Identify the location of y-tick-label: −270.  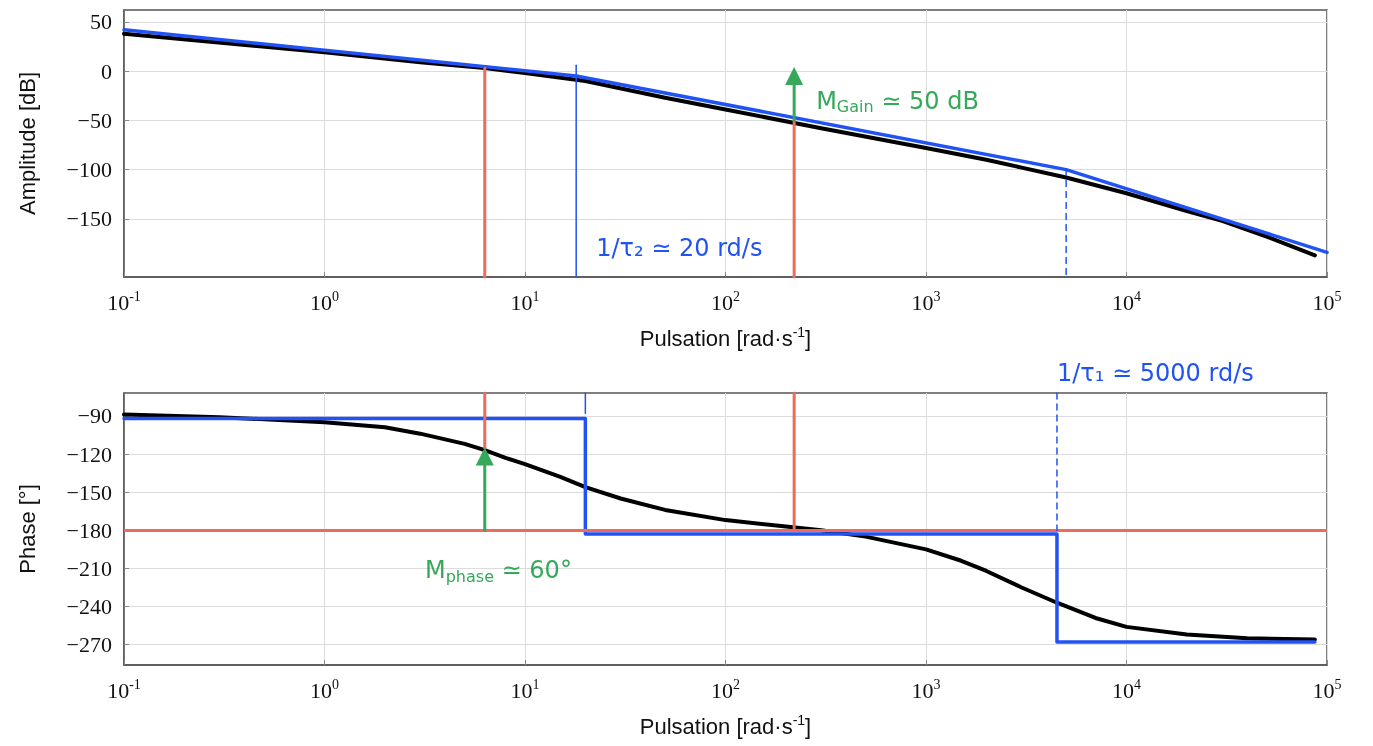
(89, 645).